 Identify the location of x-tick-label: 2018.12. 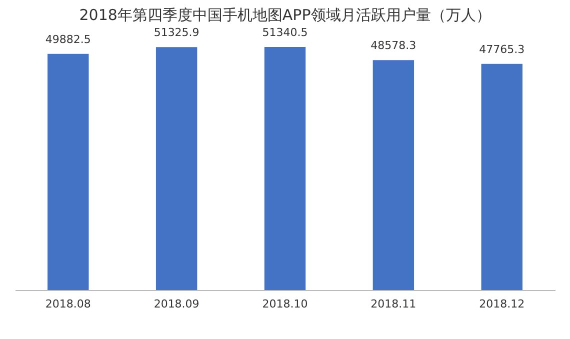
(502, 304).